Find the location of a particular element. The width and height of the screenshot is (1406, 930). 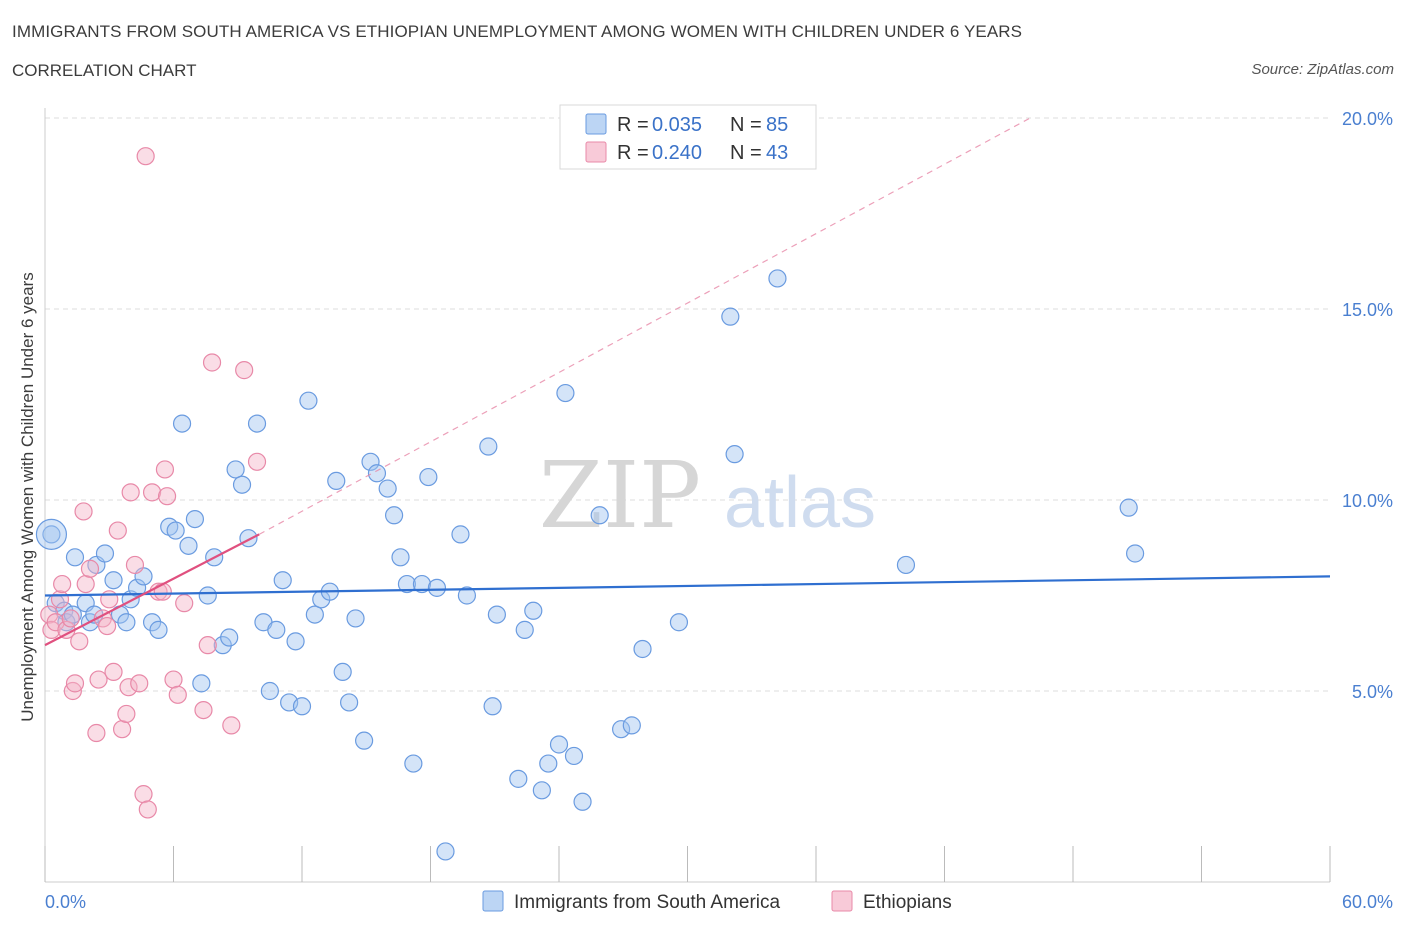

watermark-zip: ZIP is located at coordinates (620, 495).